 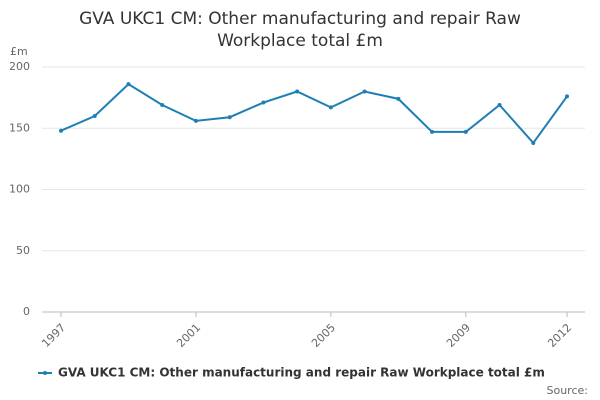 I want to click on y-tick-label: 200, so click(x=19, y=66).